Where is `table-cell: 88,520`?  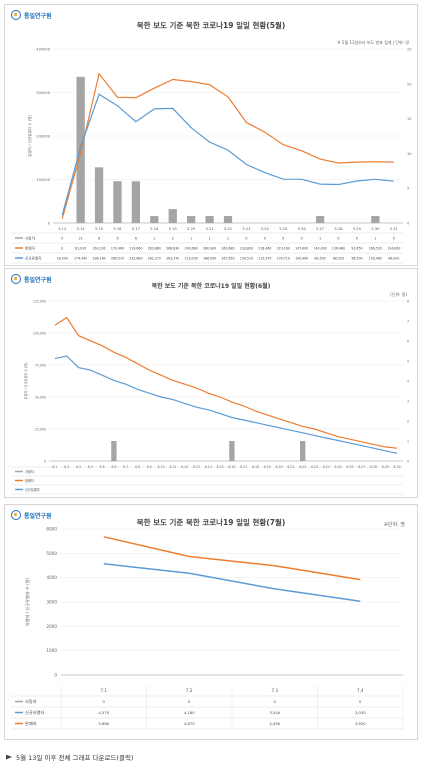
table-cell: 88,520 is located at coordinates (338, 259).